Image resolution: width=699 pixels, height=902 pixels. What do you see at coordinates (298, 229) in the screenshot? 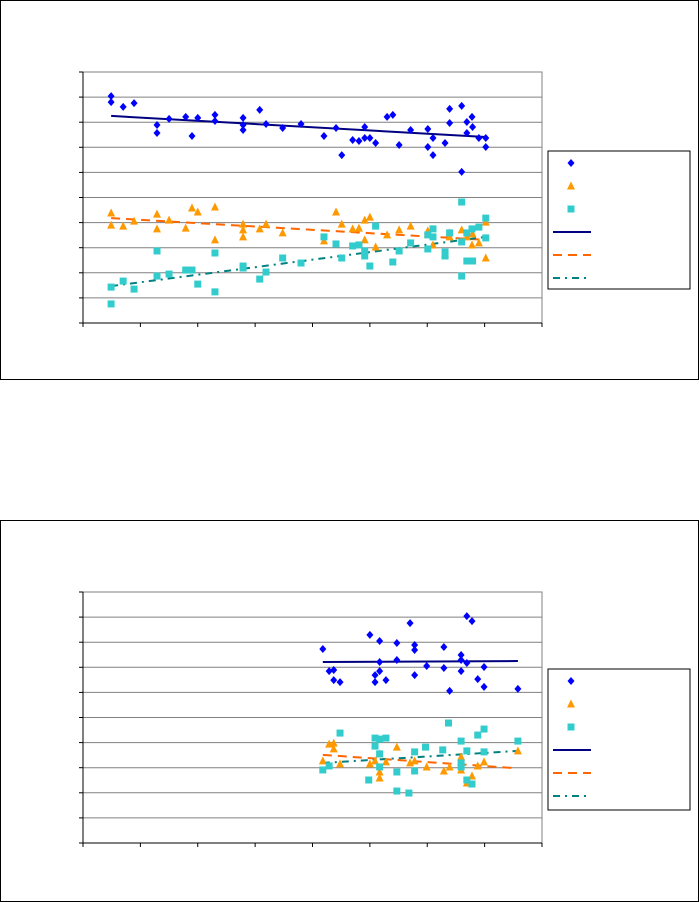
I see `trendline-series-b` at bounding box center [298, 229].